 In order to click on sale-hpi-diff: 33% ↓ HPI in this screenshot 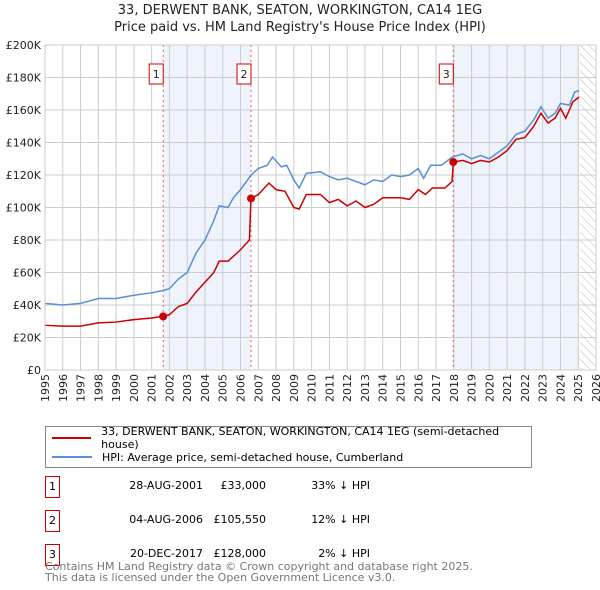, I will do `click(340, 485)`.